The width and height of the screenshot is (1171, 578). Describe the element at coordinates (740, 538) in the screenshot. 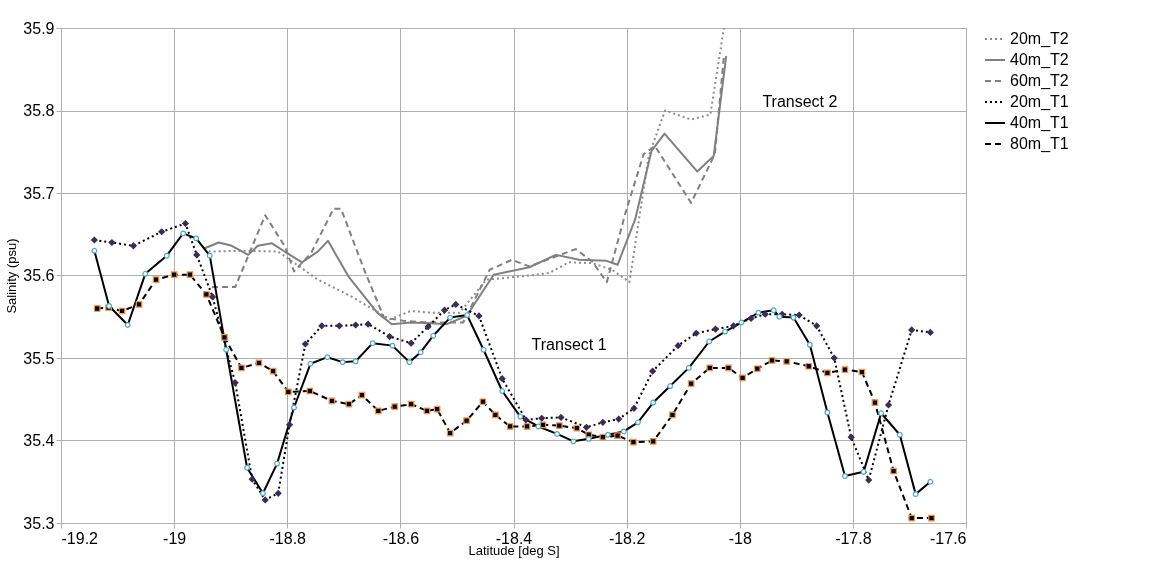

I see `x-tick-label: -18` at that location.